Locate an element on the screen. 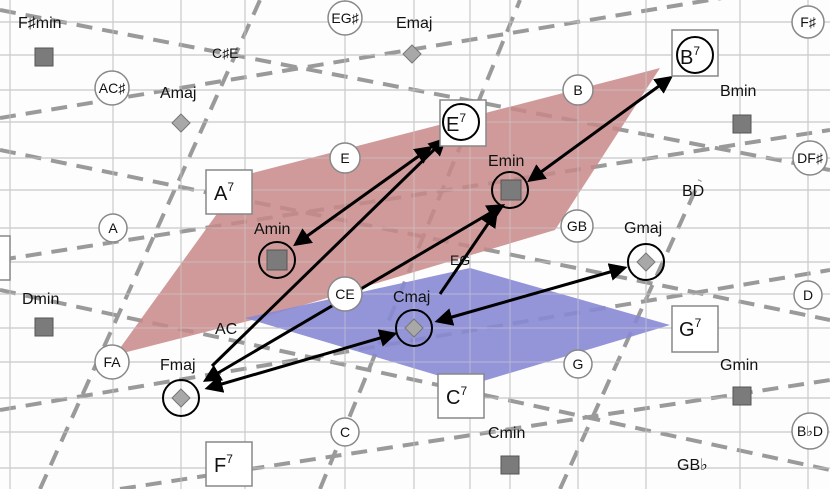 The width and height of the screenshot is (830, 489). note-c: C is located at coordinates (345, 432).